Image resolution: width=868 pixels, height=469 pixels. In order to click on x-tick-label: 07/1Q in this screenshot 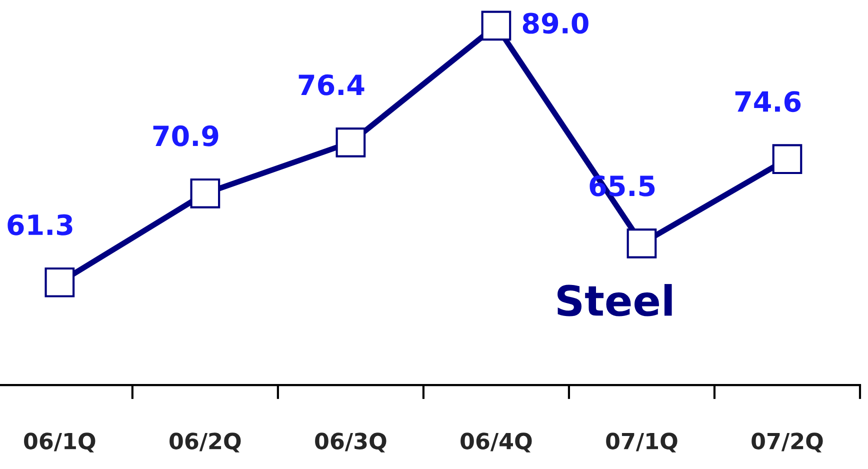, I will do `click(642, 442)`.